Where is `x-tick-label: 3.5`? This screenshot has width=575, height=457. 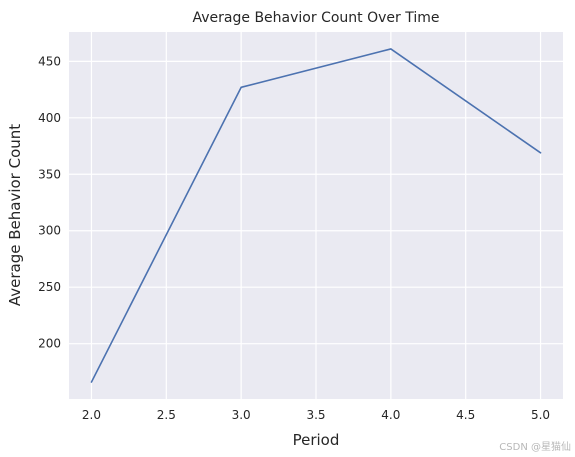 x-tick-label: 3.5 is located at coordinates (315, 415).